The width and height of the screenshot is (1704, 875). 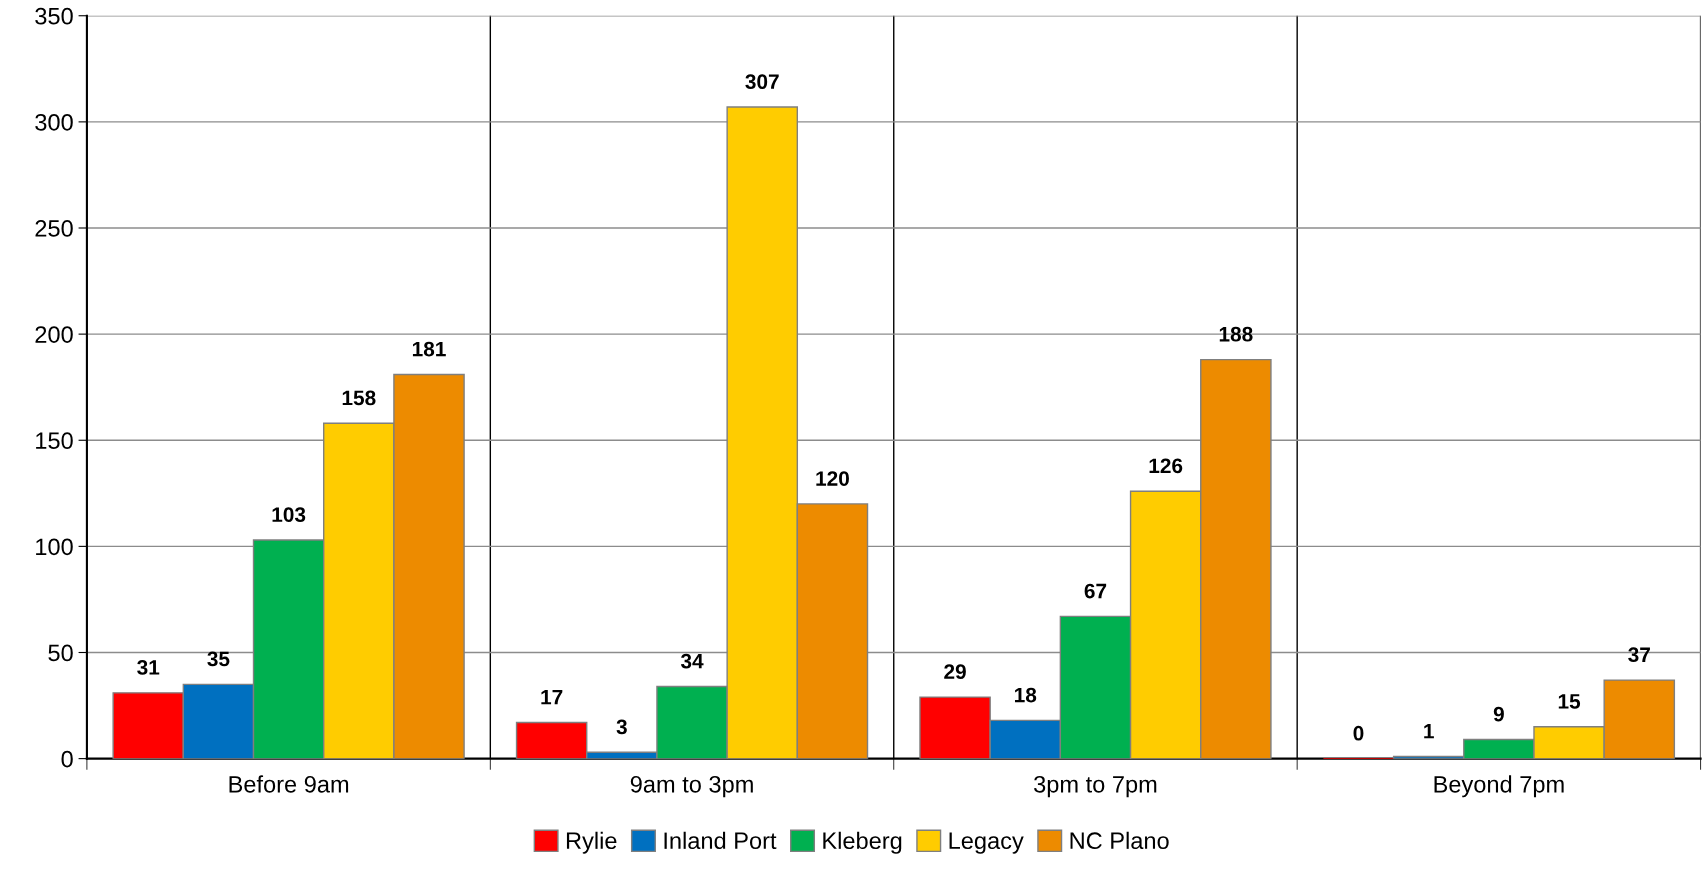 I want to click on y-tick-label: 50, so click(x=60, y=653).